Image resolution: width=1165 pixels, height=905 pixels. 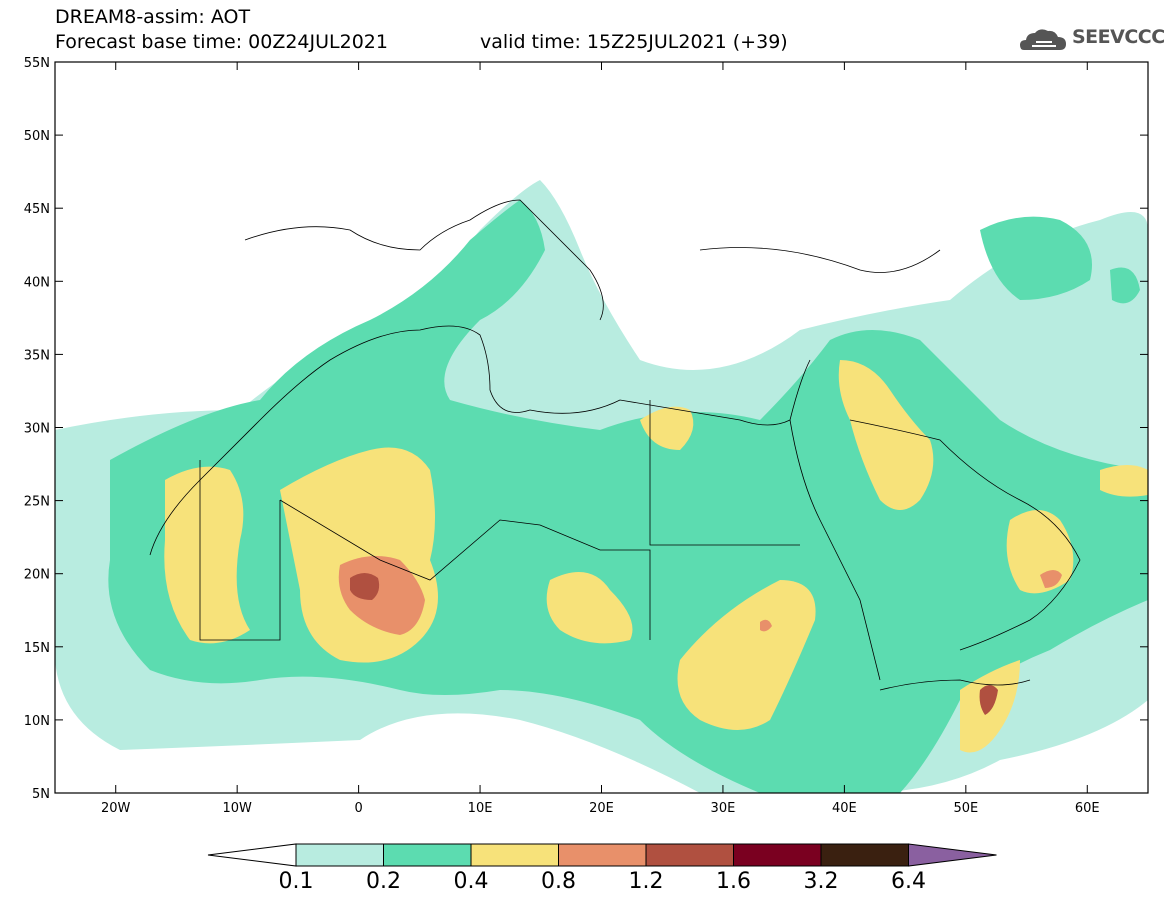 What do you see at coordinates (723, 808) in the screenshot?
I see `lon-tick-label: 30E` at bounding box center [723, 808].